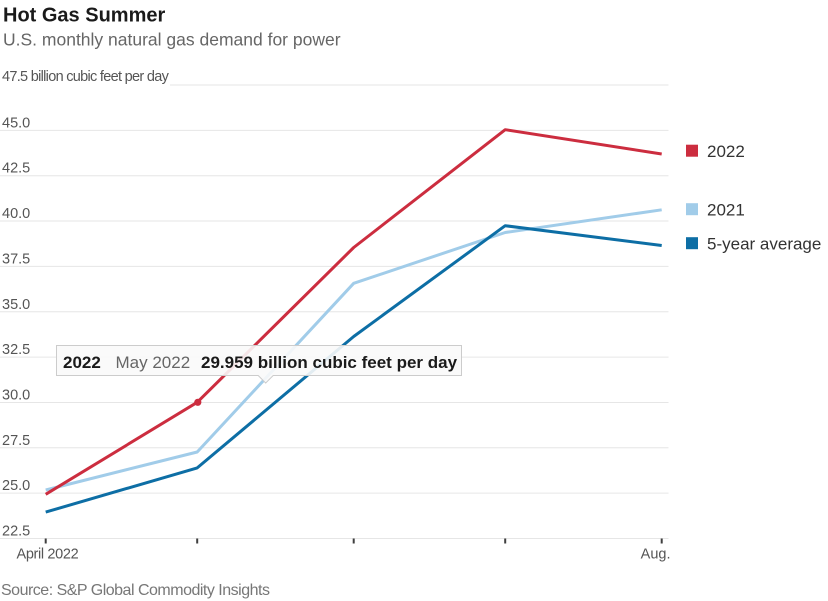  Describe the element at coordinates (16, 395) in the screenshot. I see `svg-text: 30.0` at that location.